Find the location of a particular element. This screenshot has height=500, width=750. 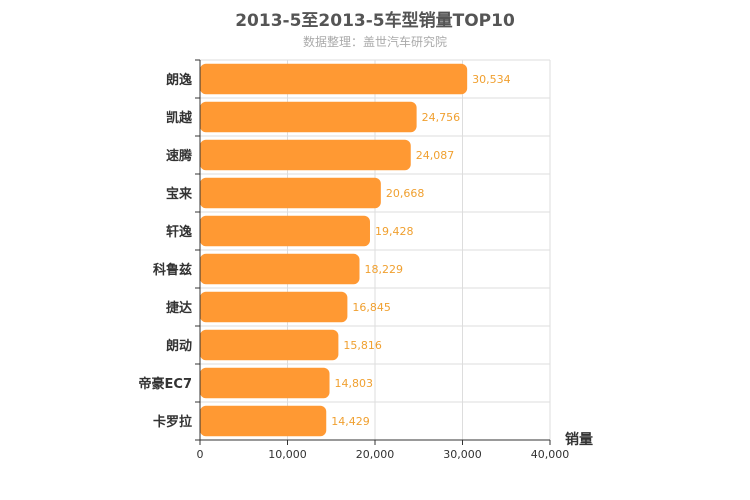

x-tick-label: 40,000 is located at coordinates (550, 454).